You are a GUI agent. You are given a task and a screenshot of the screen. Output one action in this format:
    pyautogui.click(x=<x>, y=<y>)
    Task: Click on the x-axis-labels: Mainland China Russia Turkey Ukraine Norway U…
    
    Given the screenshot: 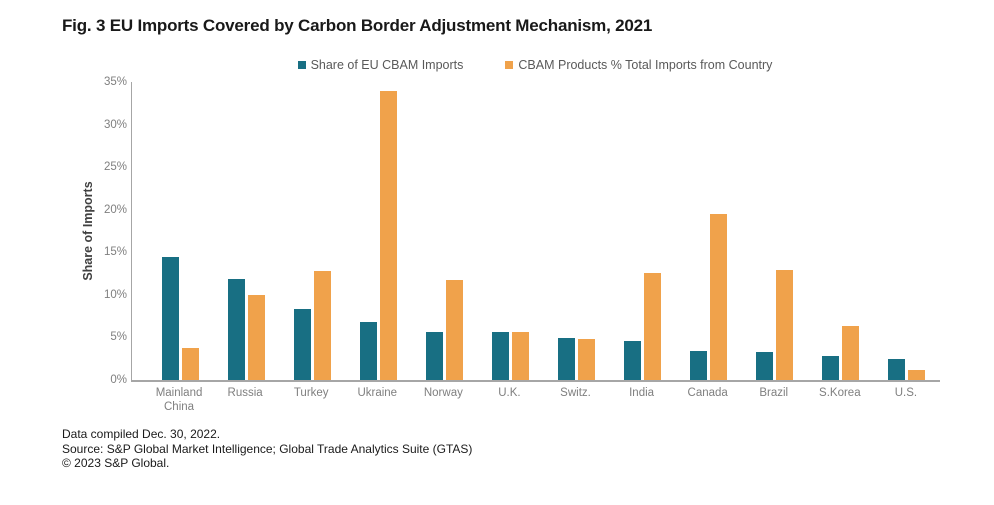 What is the action you would take?
    pyautogui.click(x=535, y=400)
    